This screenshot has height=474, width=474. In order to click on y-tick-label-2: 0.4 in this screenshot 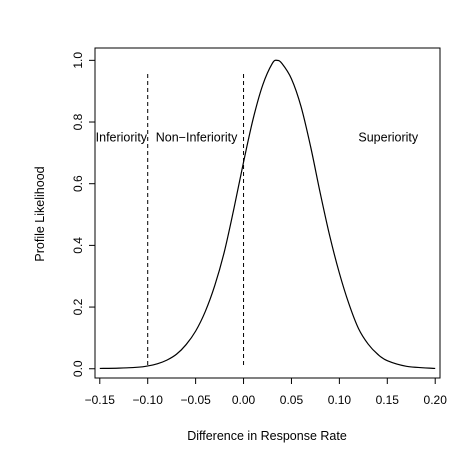, I will do `click(78, 245)`.